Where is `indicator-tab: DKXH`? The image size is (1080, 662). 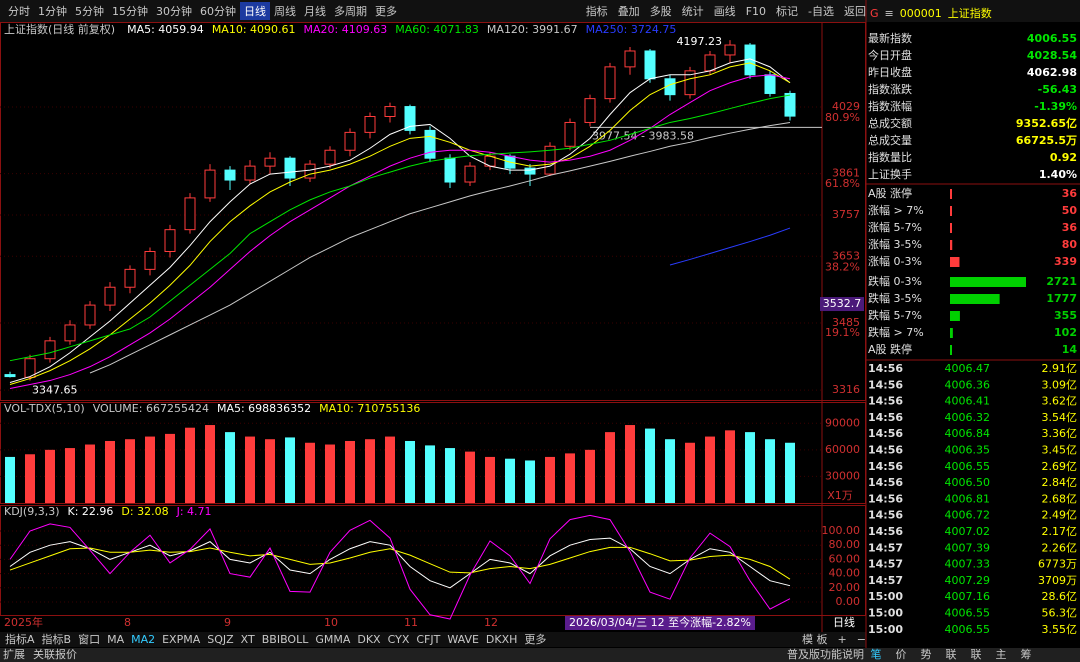 indicator-tab: DKXH is located at coordinates (502, 639).